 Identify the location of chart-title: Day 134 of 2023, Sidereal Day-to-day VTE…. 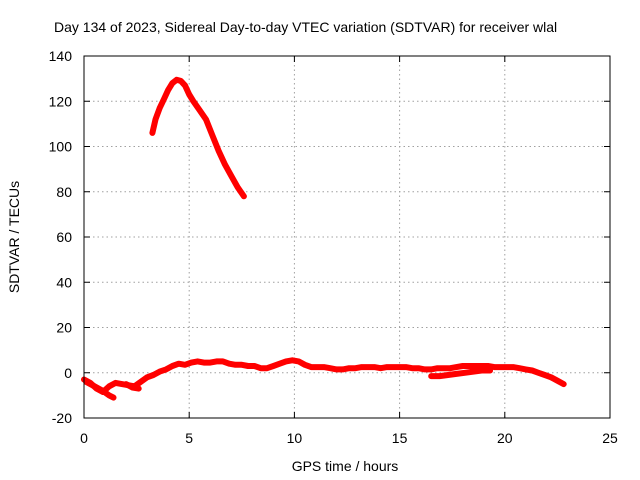
(305, 27).